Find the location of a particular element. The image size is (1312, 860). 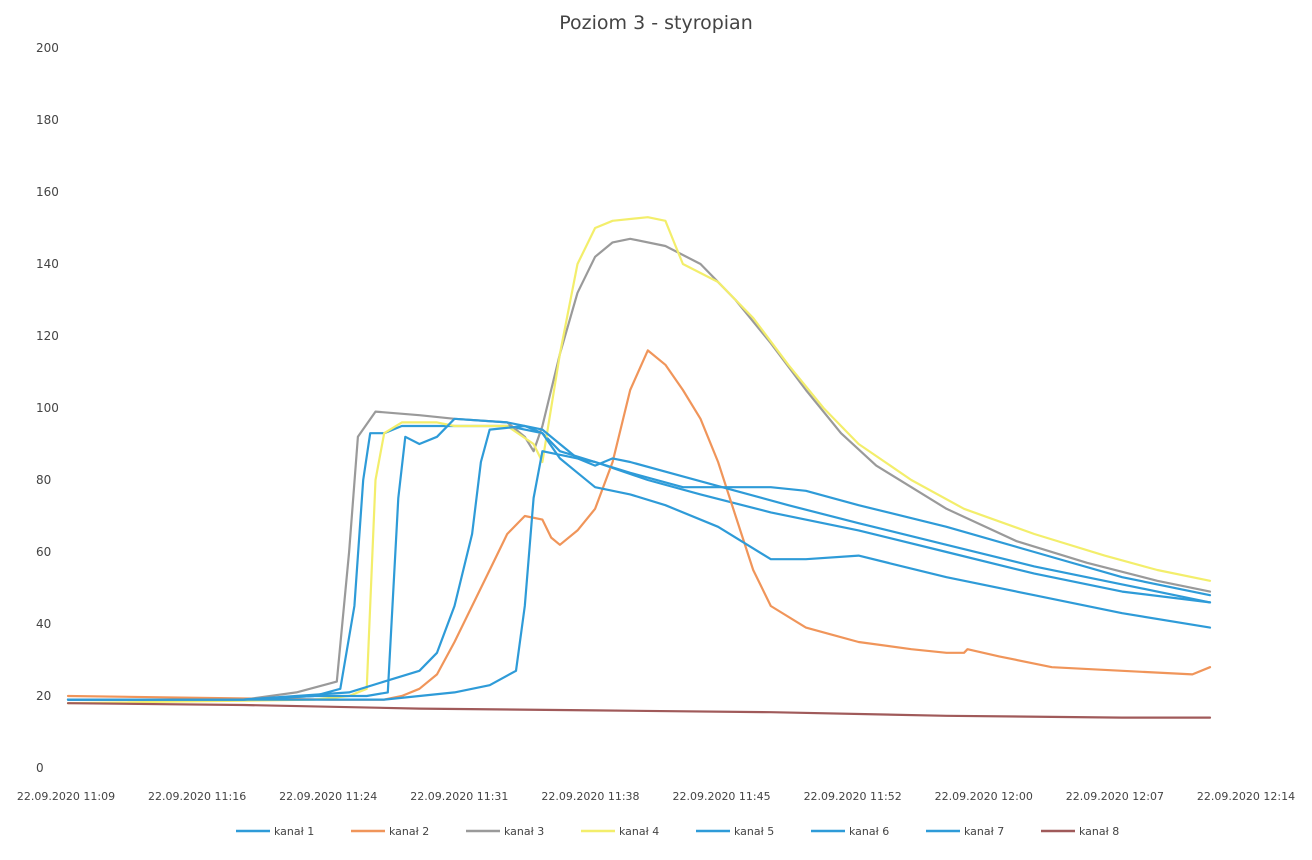

x-tick-label: 22.09.2020 12:14 is located at coordinates (1246, 796).